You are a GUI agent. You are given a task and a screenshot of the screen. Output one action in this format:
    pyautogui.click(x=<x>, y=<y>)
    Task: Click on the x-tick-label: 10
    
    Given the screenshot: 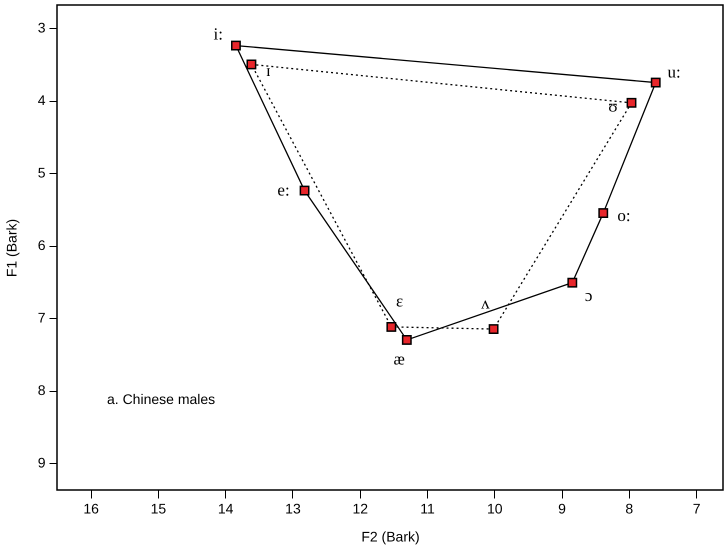 What is the action you would take?
    pyautogui.click(x=494, y=508)
    